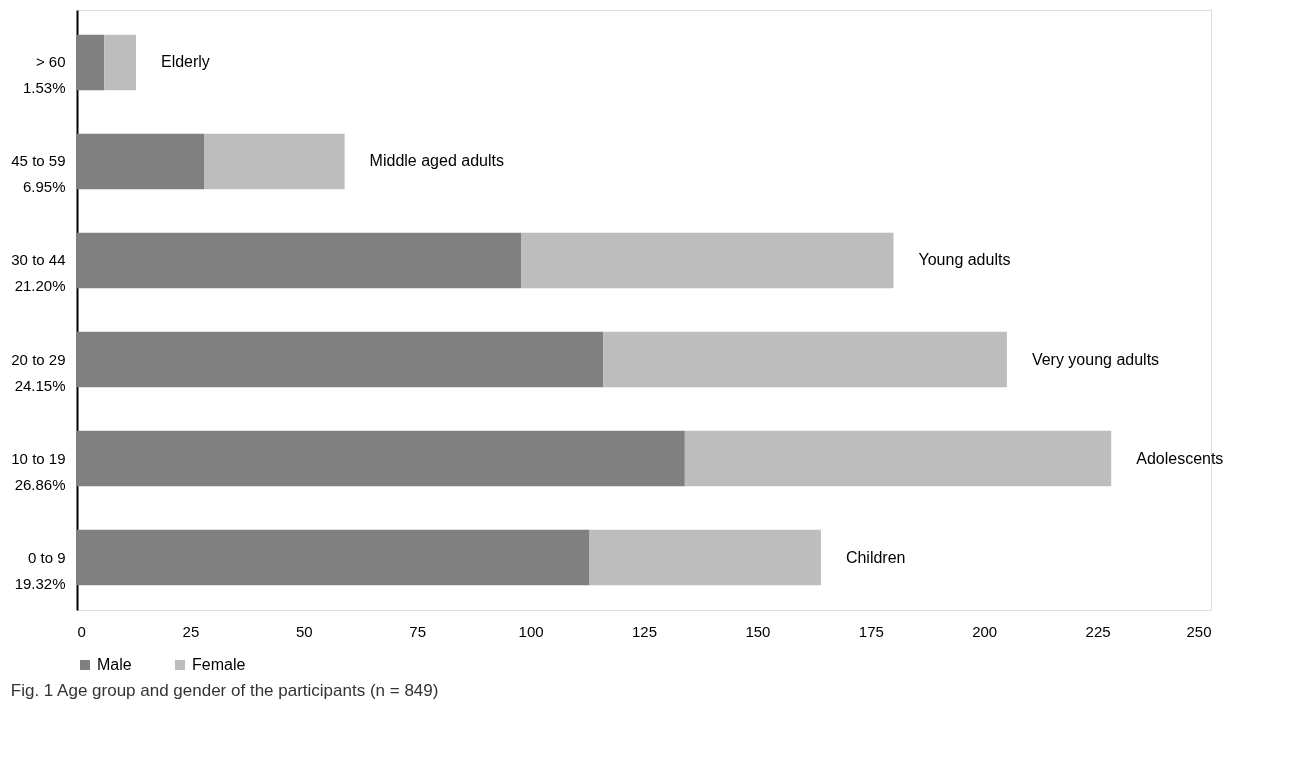 This screenshot has width=1290, height=784. I want to click on x-tick-label: 175, so click(871, 631).